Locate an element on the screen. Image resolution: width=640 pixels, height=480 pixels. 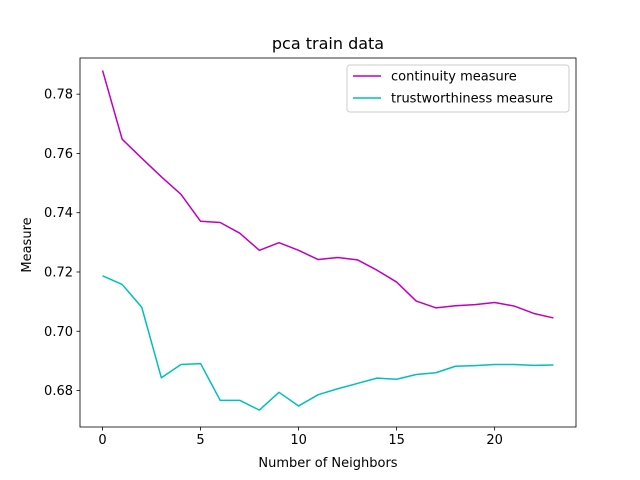
x-tick-label: 20 is located at coordinates (494, 440).